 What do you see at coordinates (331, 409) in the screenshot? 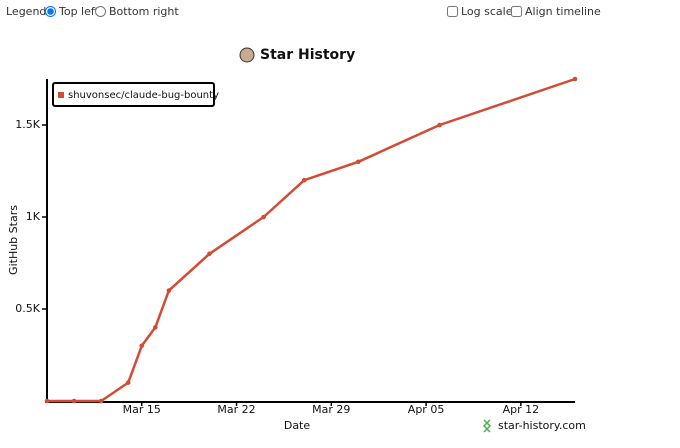
I see `x-tick-label: Mar 29` at bounding box center [331, 409].